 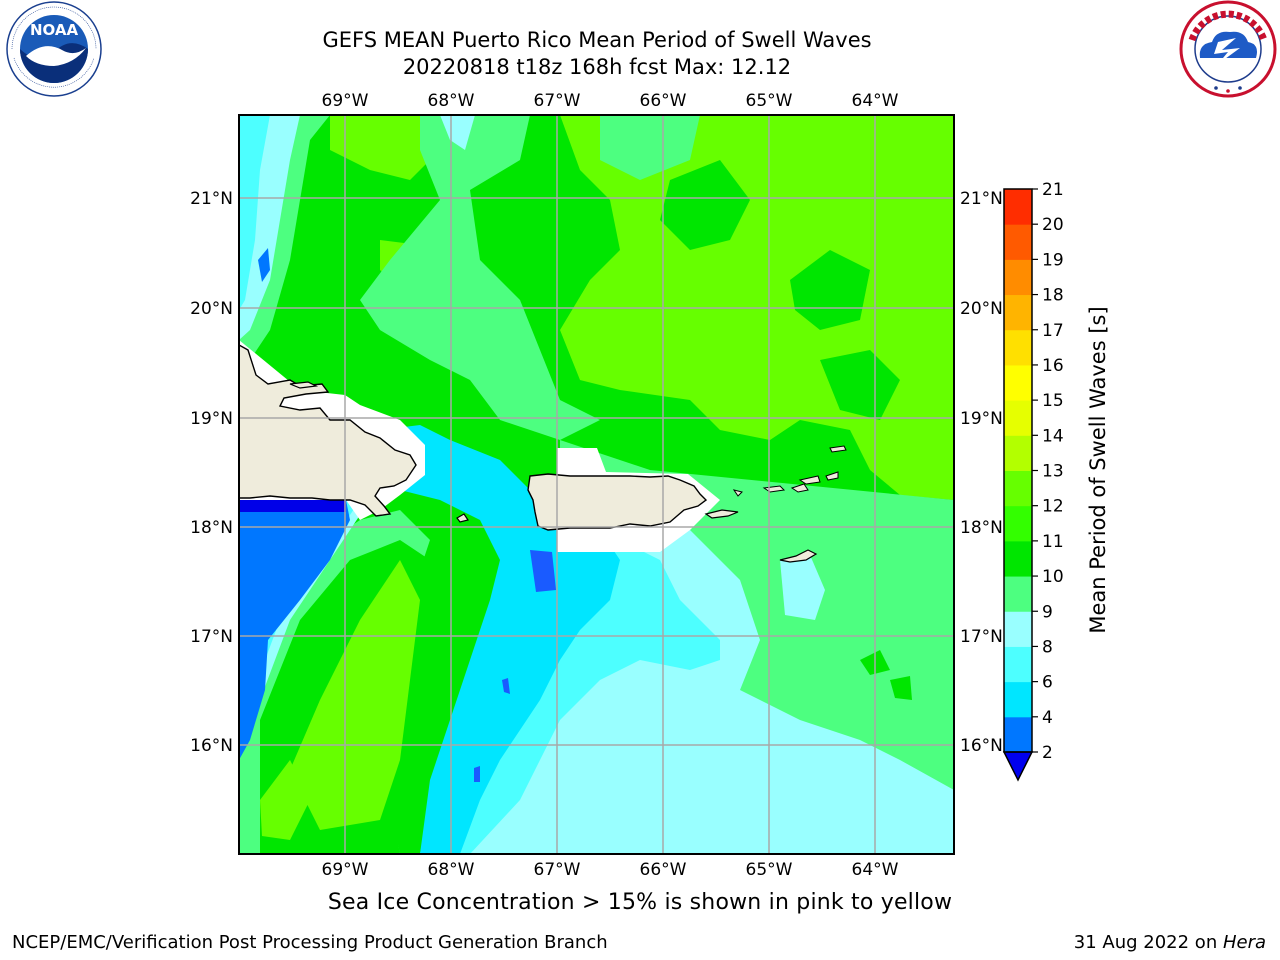 What do you see at coordinates (981, 637) in the screenshot?
I see `lat-label-right: 17°N` at bounding box center [981, 637].